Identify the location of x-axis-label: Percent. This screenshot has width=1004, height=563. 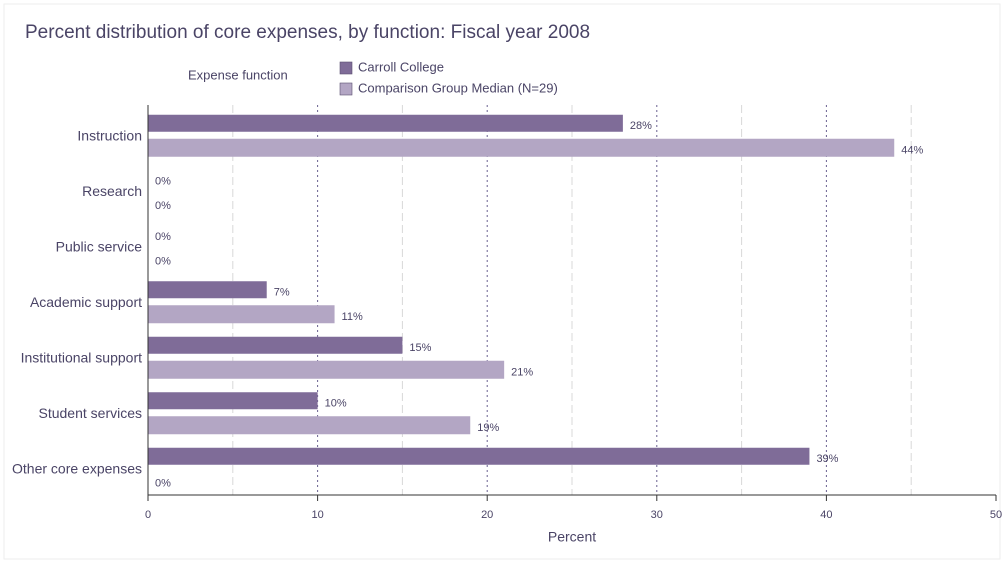
(572, 537).